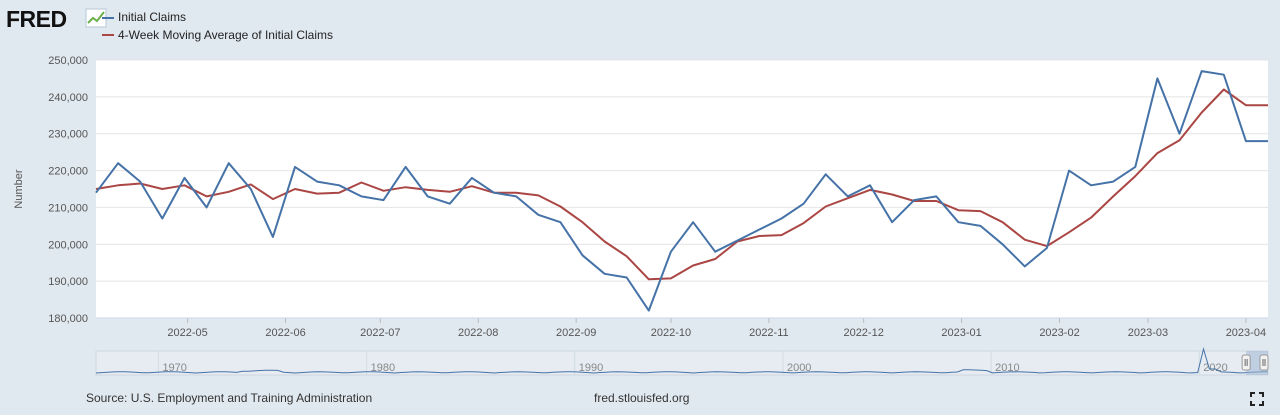 The height and width of the screenshot is (415, 1280). Describe the element at coordinates (1059, 333) in the screenshot. I see `x-tick-label: 2023-02` at that location.